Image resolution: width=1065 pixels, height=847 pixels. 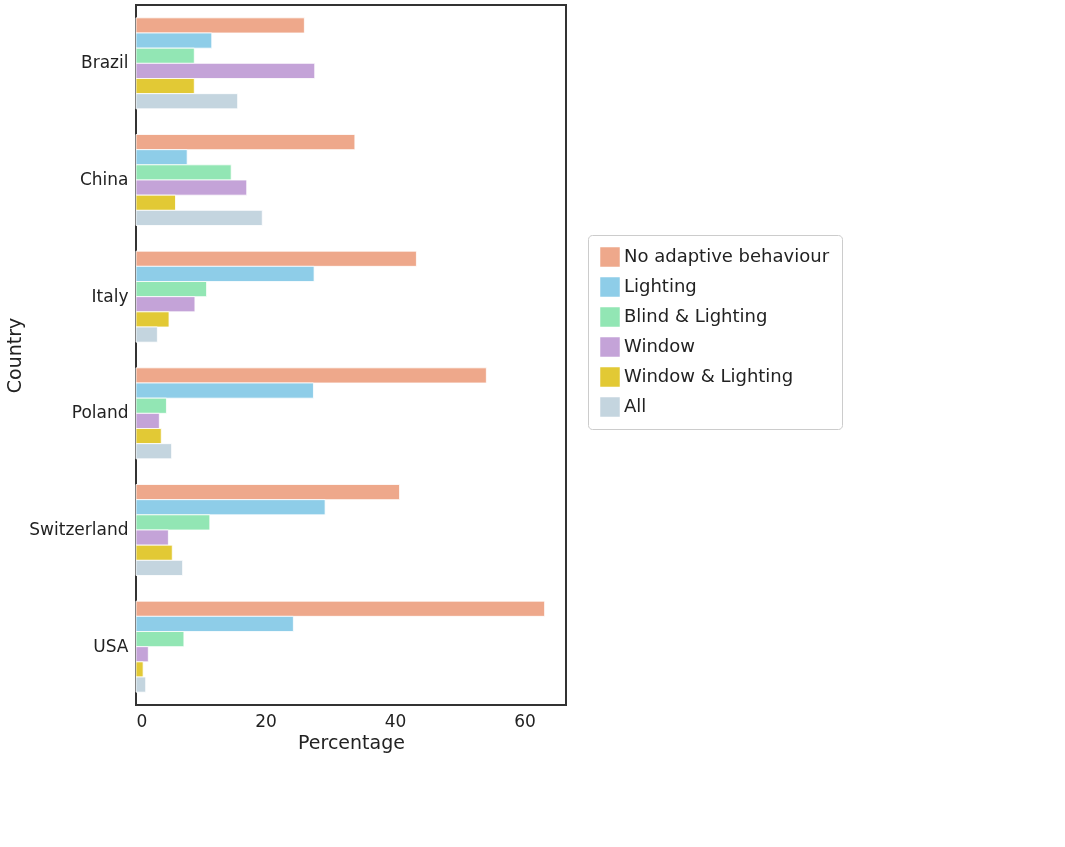 I want to click on legend-label: Window, so click(x=659, y=345).